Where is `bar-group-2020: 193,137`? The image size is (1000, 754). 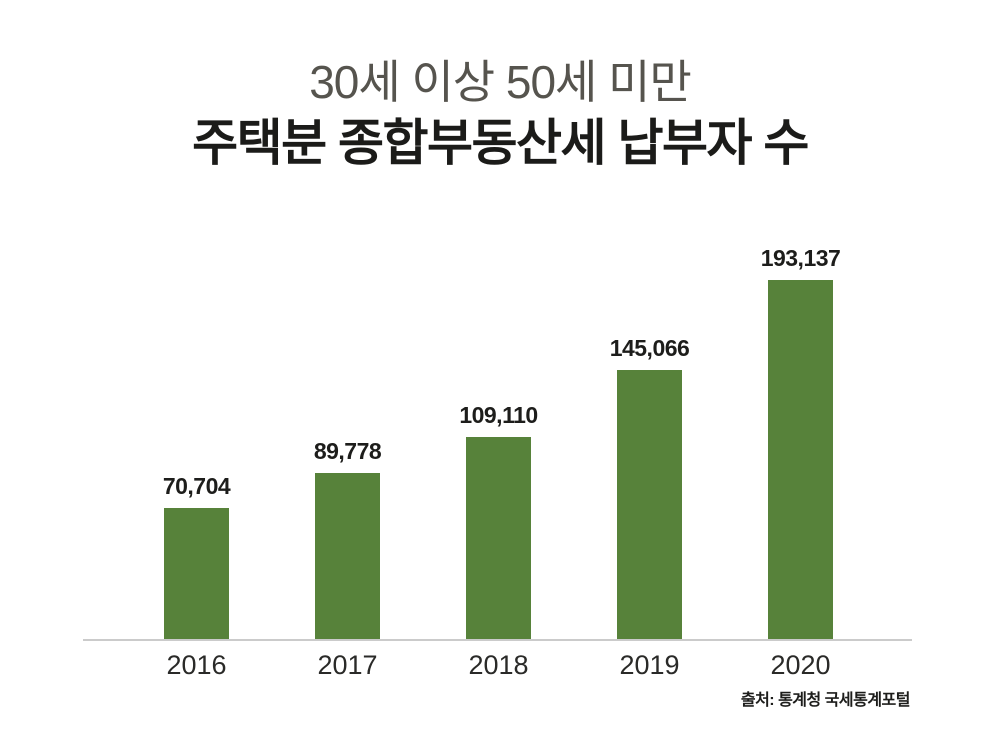 bar-group-2020: 193,137 is located at coordinates (801, 442).